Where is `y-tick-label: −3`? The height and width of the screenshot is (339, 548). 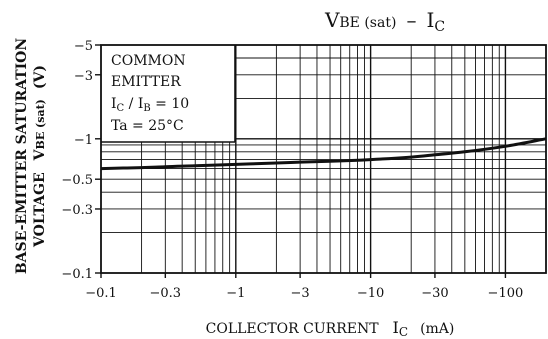 y-tick-label: −3 is located at coordinates (83, 76).